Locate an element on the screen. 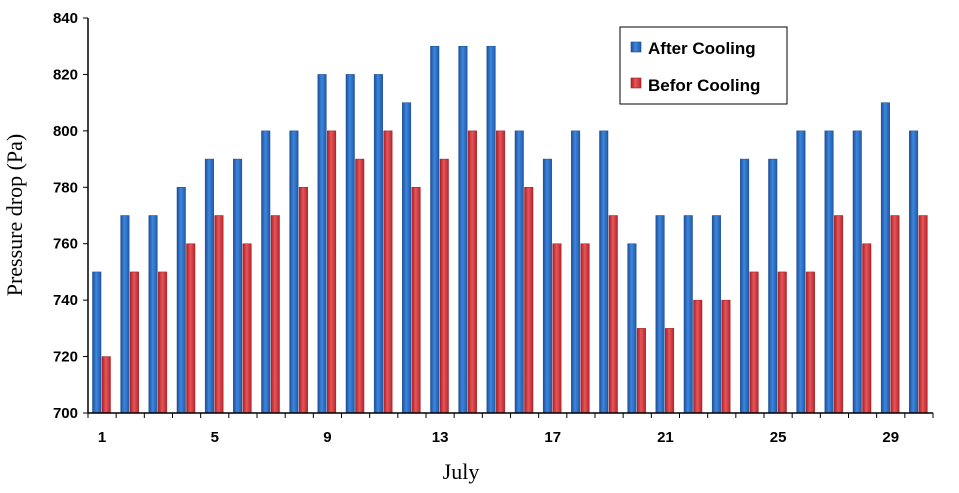  x-tick-label: 13 is located at coordinates (440, 437).